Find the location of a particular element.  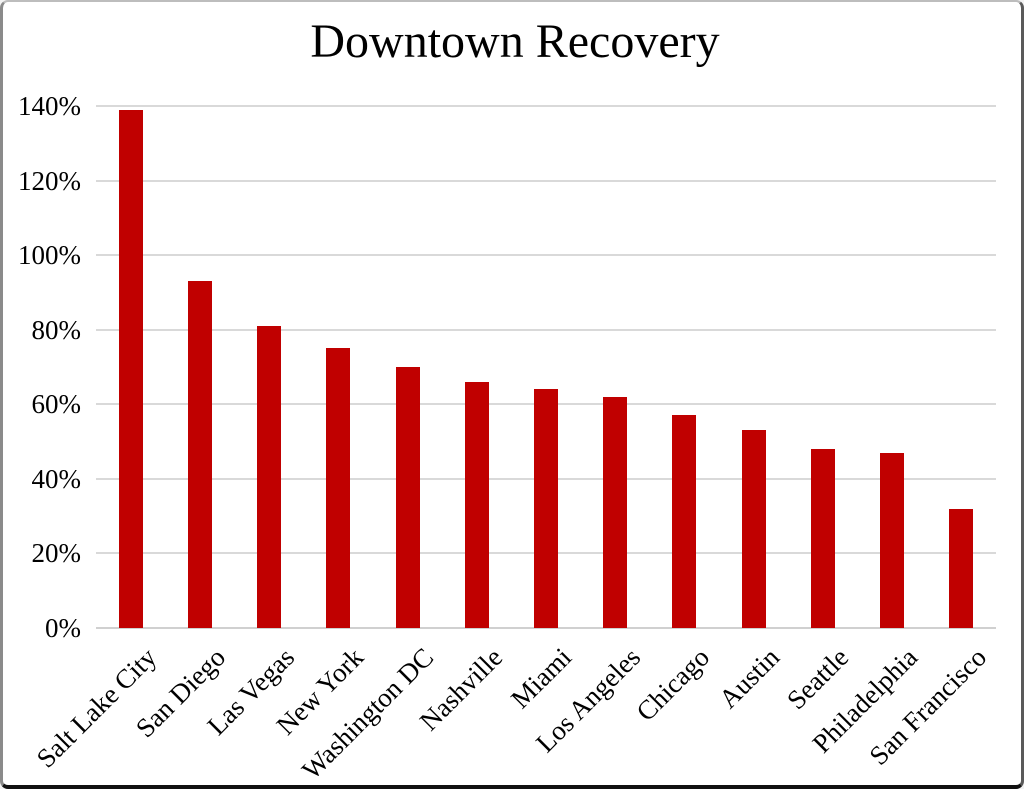

bar-austin is located at coordinates (753, 529).